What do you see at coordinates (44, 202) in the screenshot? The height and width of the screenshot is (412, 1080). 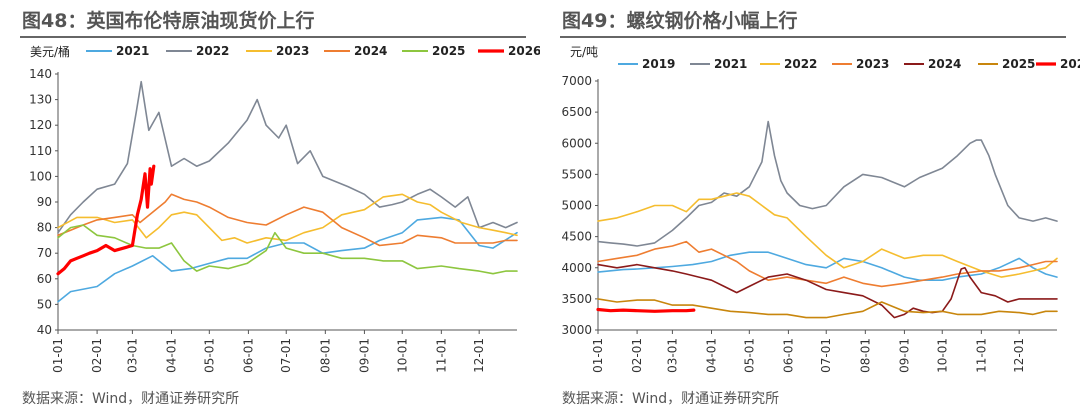 I see `y-tick-label: 90` at bounding box center [44, 202].